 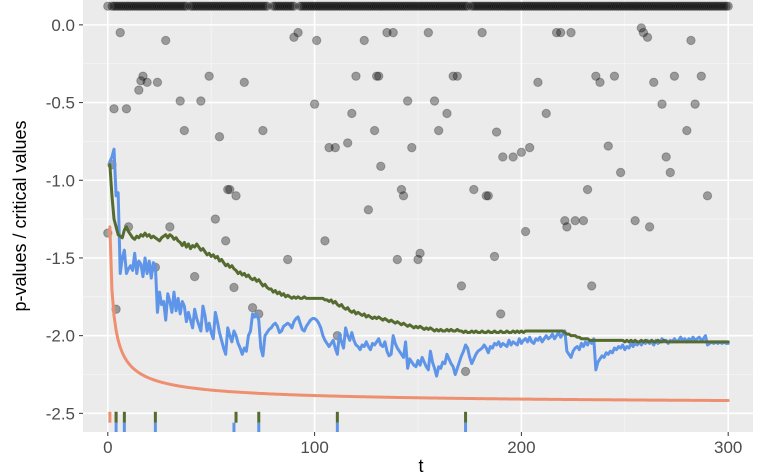 I want to click on y-axis-title: p-values / critical values, so click(x=20, y=215).